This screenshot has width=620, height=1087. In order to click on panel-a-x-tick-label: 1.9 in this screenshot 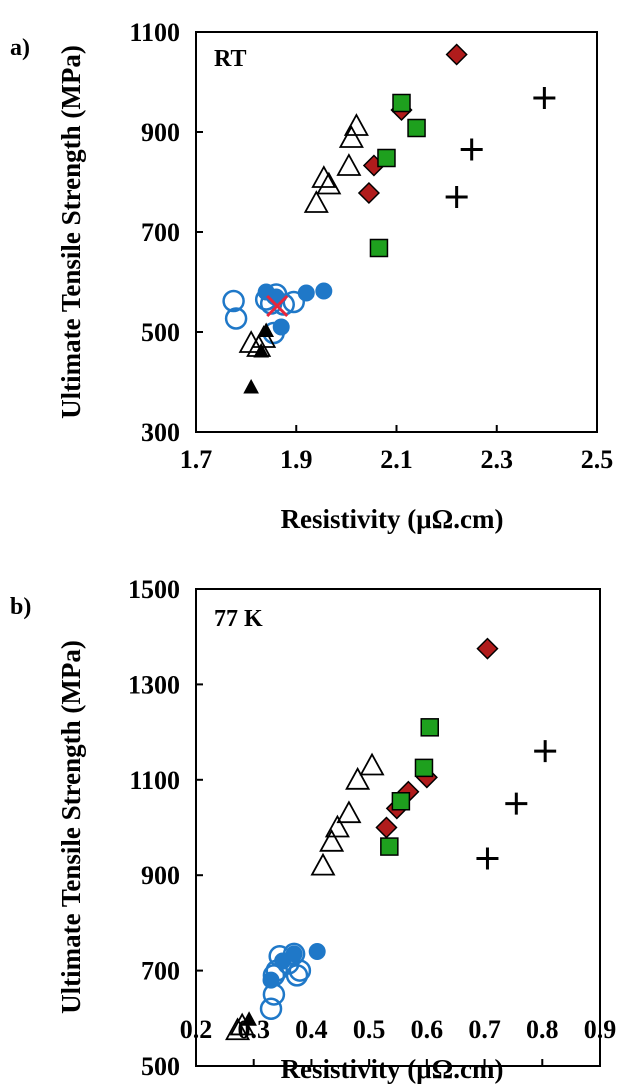, I will do `click(296, 459)`.